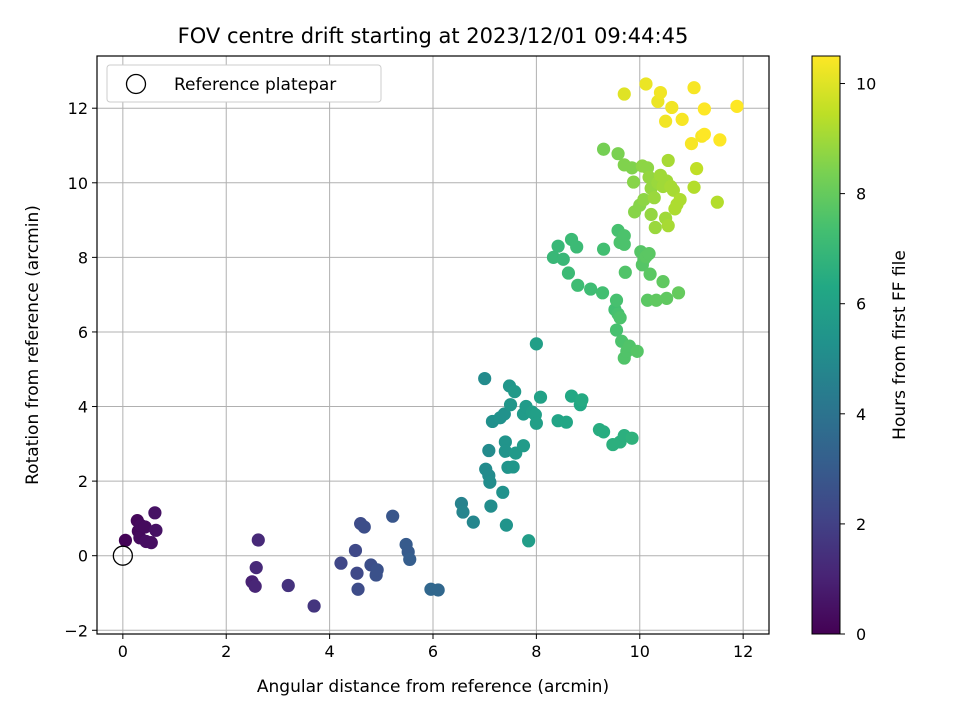  Describe the element at coordinates (866, 84) in the screenshot. I see `colorbar-tick-label: 10` at that location.